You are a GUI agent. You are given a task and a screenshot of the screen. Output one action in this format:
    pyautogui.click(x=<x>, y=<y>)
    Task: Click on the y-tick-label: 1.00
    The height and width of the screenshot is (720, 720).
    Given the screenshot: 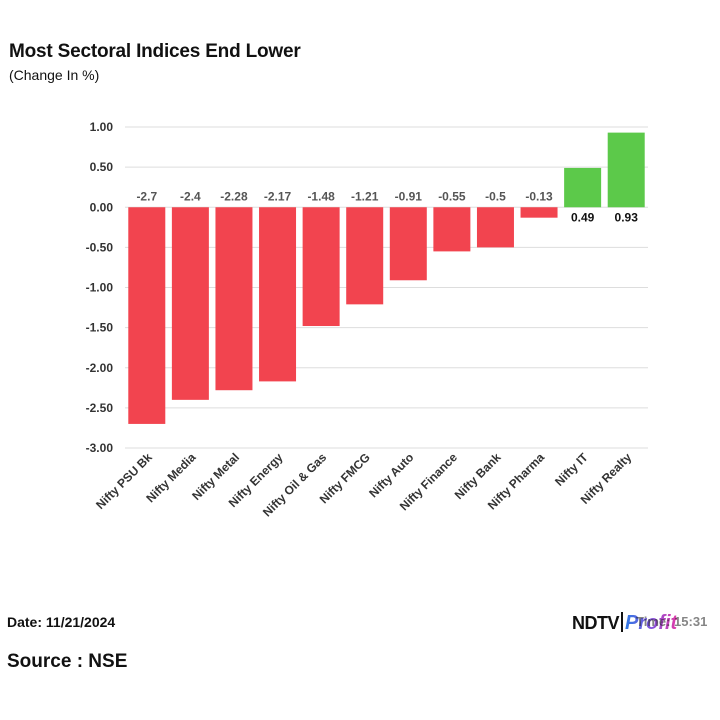 What is the action you would take?
    pyautogui.click(x=102, y=127)
    